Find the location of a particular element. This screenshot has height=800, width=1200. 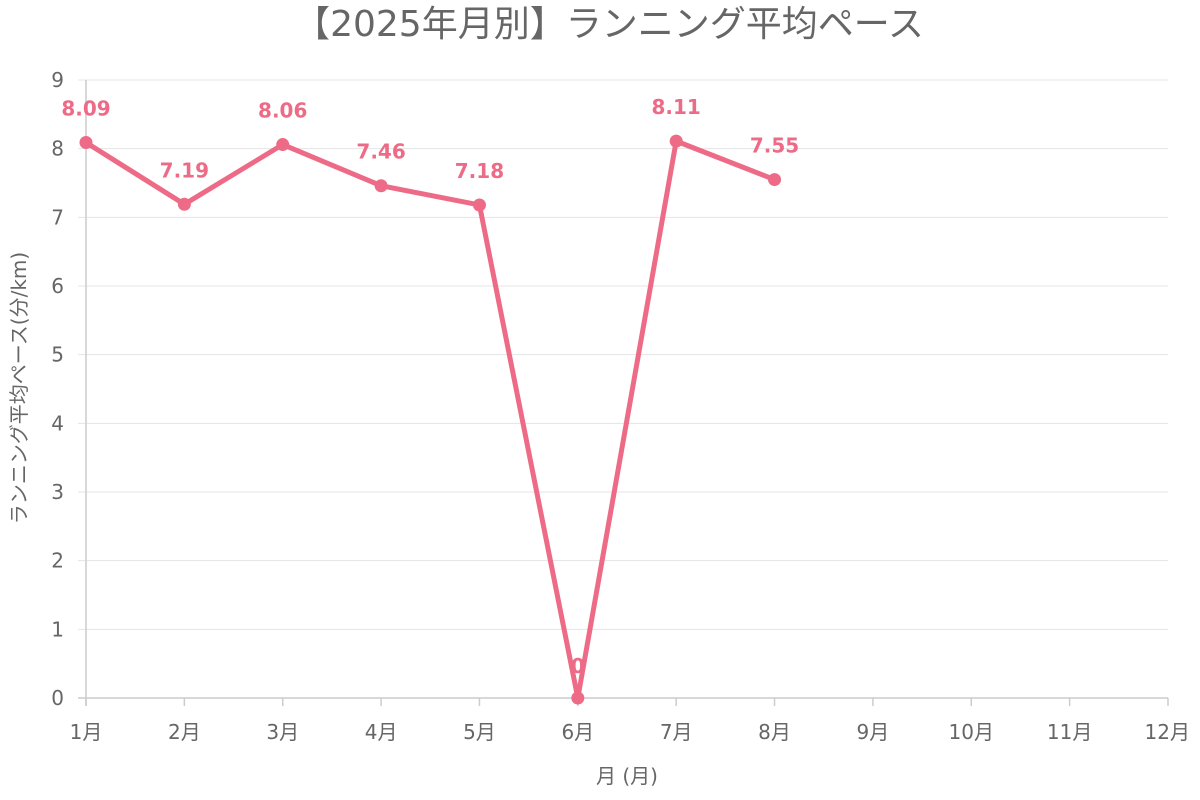

y-axis-ticks: 0 1 2 3 4 5 6 7 8 9 is located at coordinates (57, 389).